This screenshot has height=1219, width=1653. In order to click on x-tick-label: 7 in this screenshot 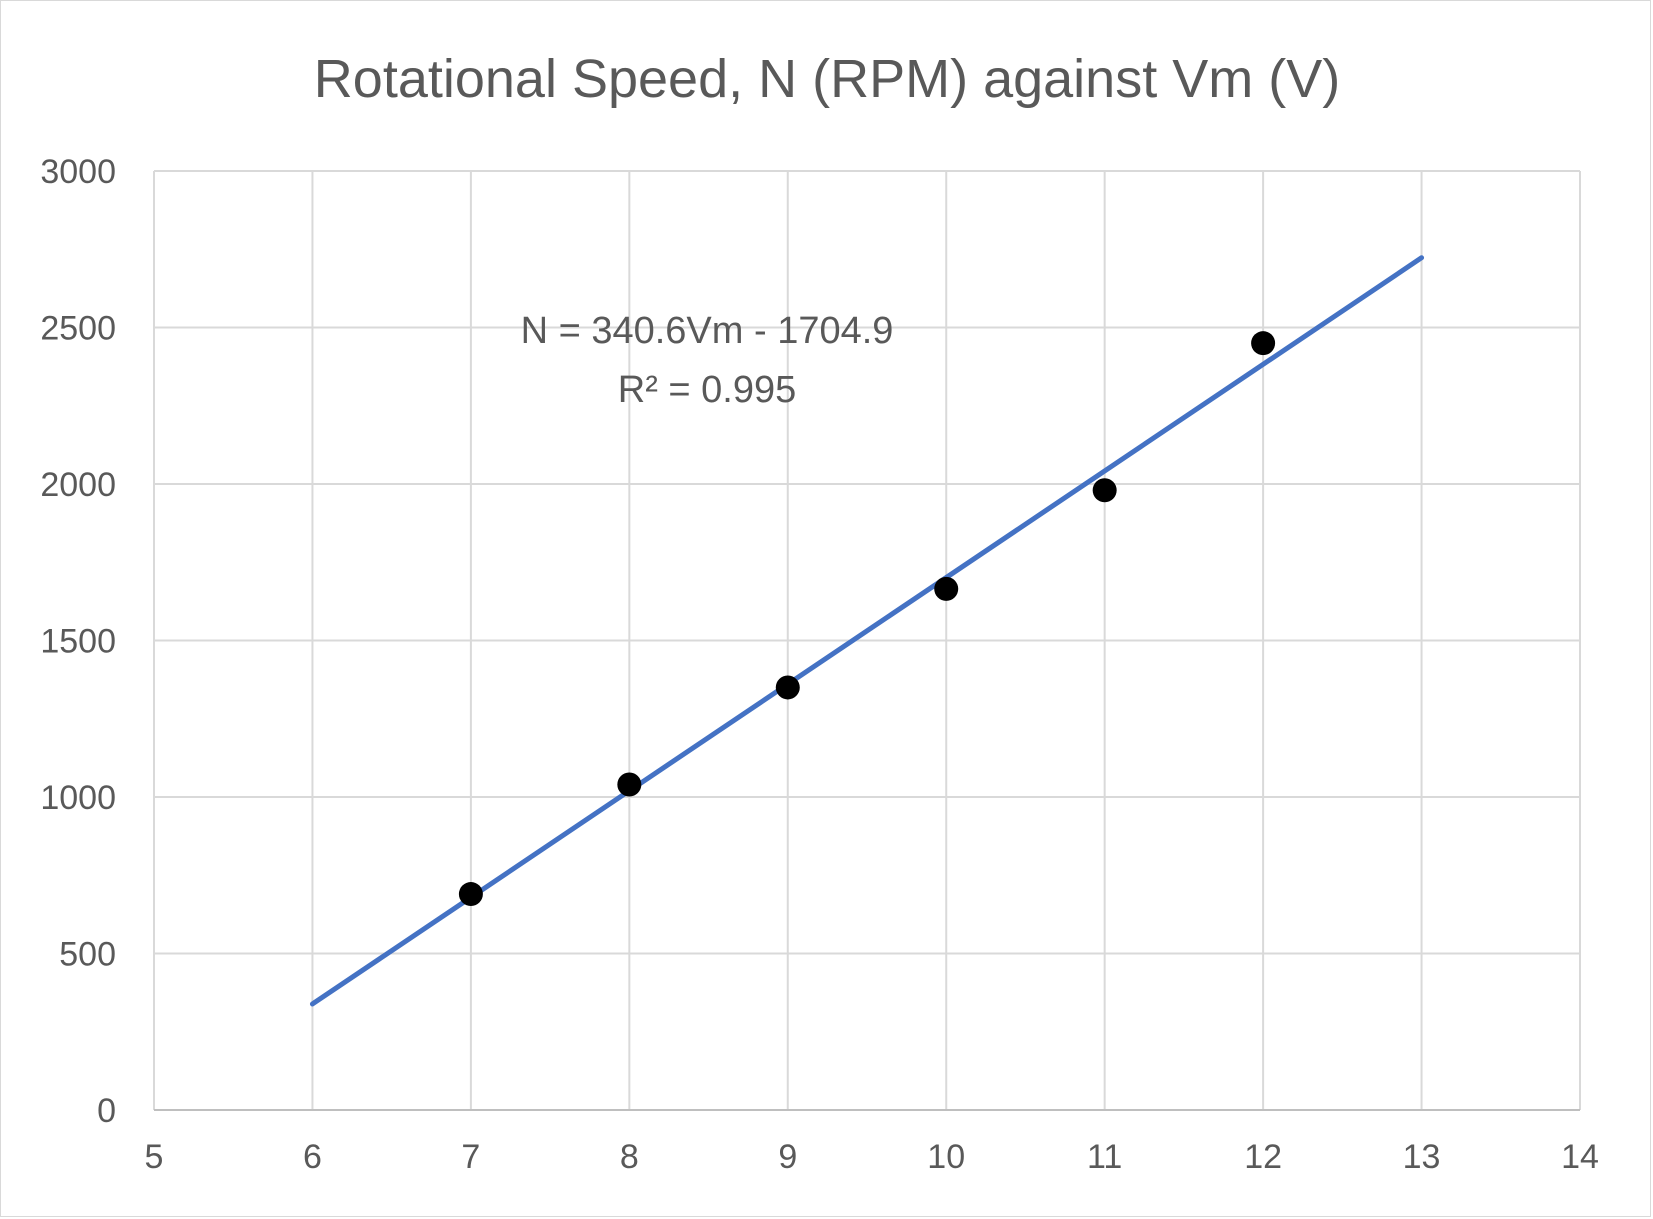, I will do `click(470, 1157)`.